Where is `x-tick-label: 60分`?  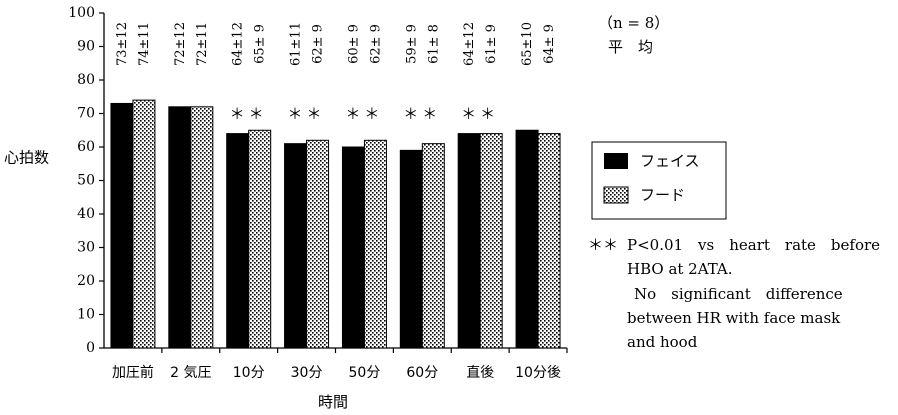
x-tick-label: 60分 is located at coordinates (422, 373).